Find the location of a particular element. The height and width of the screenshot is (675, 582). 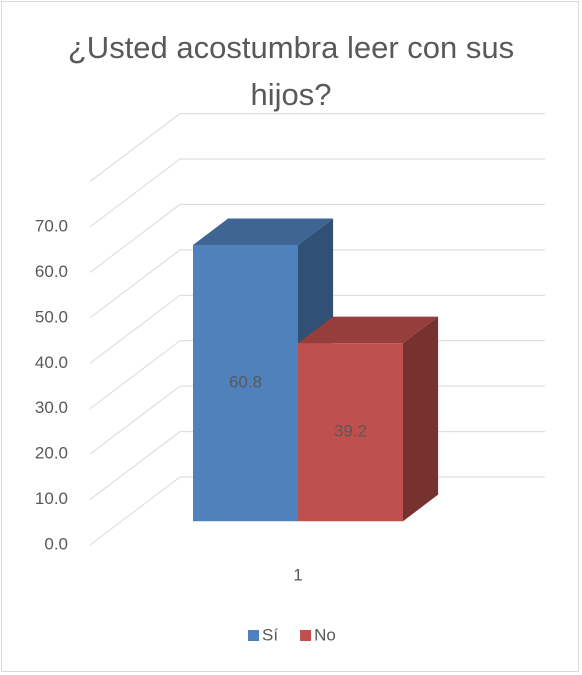

chart-title: ¿Usted acostumbra leer con sus hijos? is located at coordinates (291, 71).